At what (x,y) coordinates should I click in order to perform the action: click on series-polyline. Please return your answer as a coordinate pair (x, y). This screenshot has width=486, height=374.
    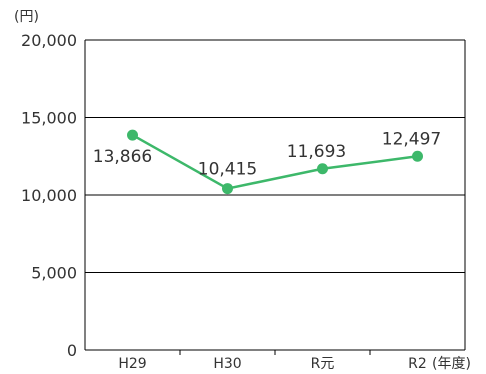
    Looking at the image, I should click on (274, 161).